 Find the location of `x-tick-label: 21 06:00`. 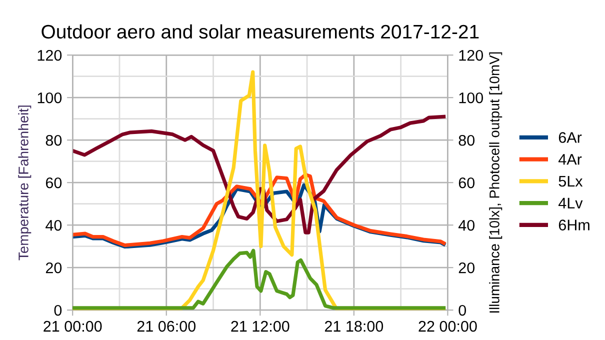

x-tick-label: 21 06:00 is located at coordinates (166, 326).